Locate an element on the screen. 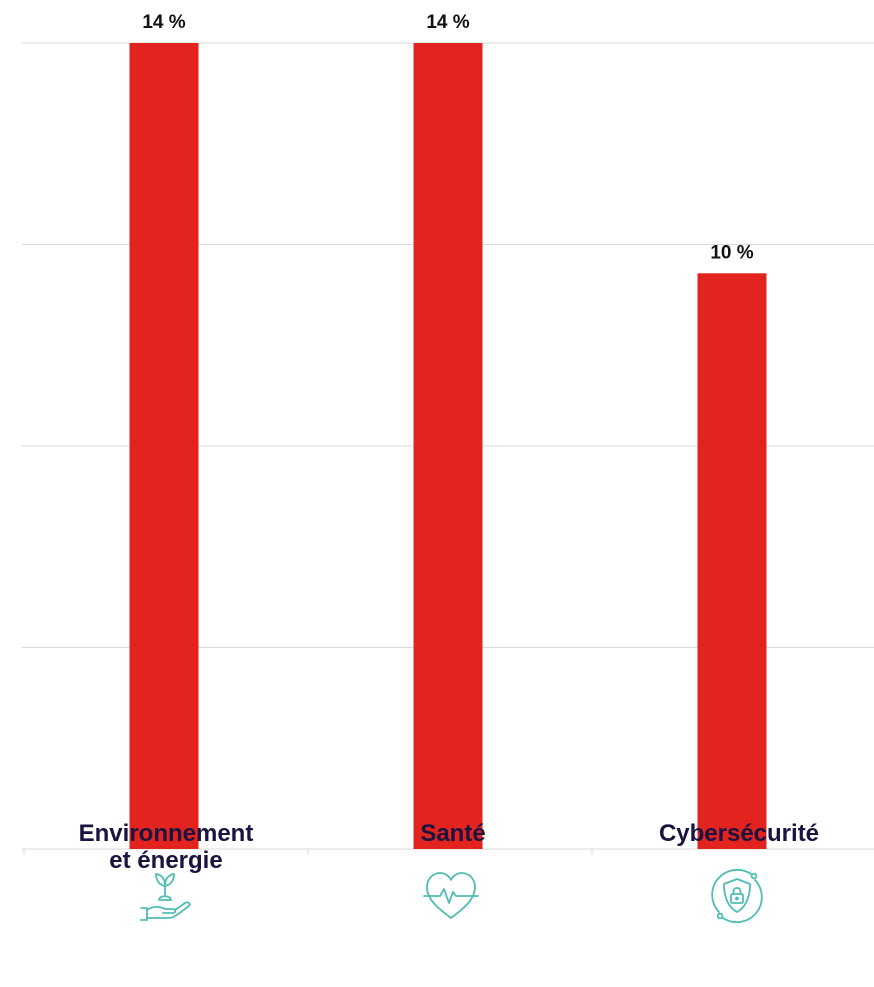 The width and height of the screenshot is (874, 987). category-label-line: et énergie is located at coordinates (166, 860).